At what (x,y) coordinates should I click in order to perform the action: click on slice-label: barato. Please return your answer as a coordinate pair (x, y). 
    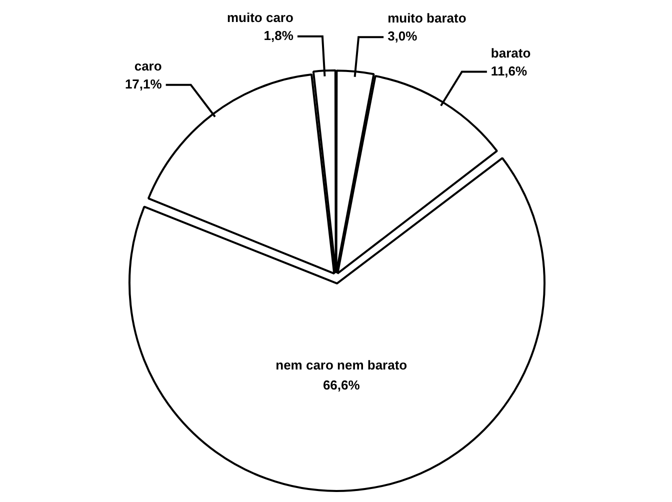
    Looking at the image, I should click on (510, 52).